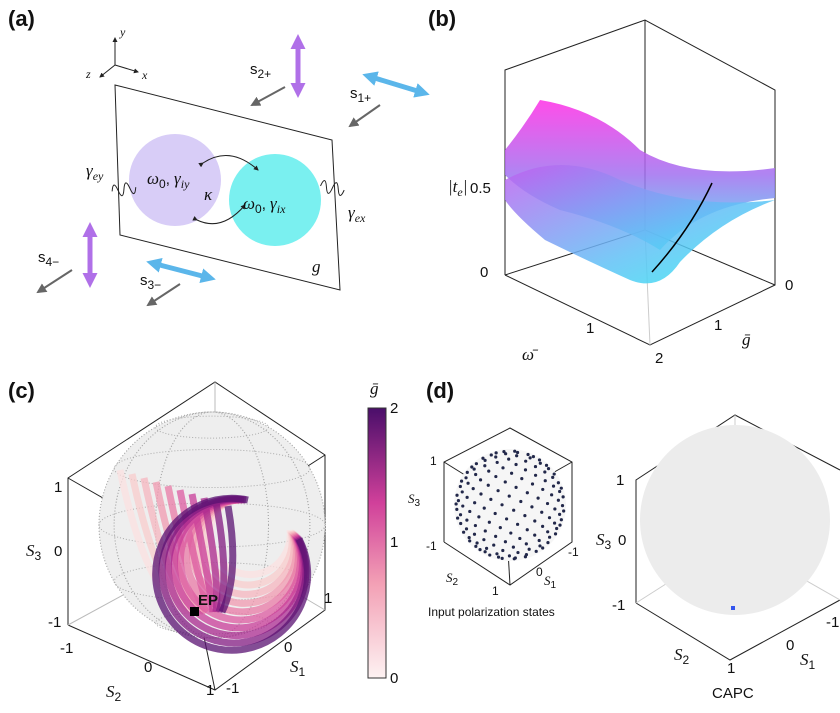 The image size is (840, 713). Describe the element at coordinates (733, 693) in the screenshot. I see `caption: CAPC` at that location.